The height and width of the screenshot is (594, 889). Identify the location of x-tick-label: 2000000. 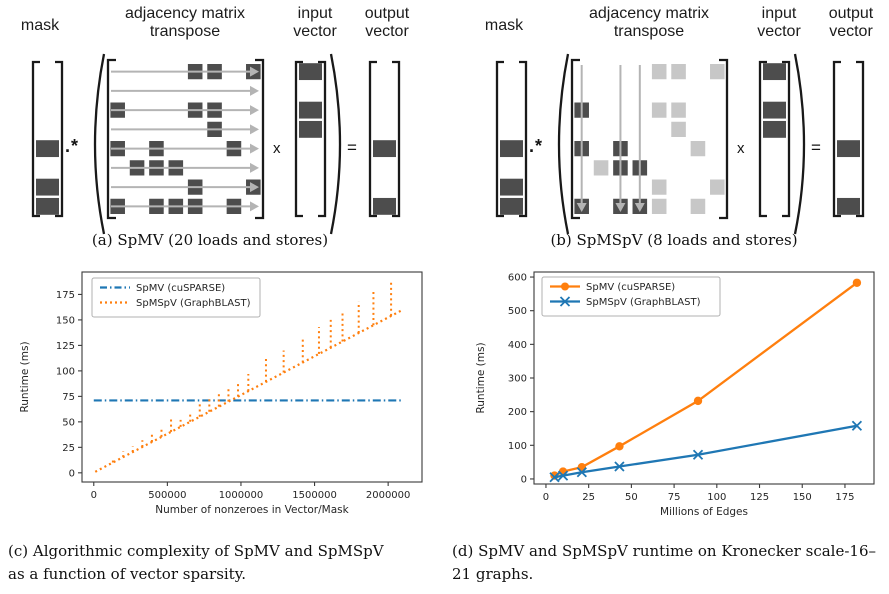
(388, 495).